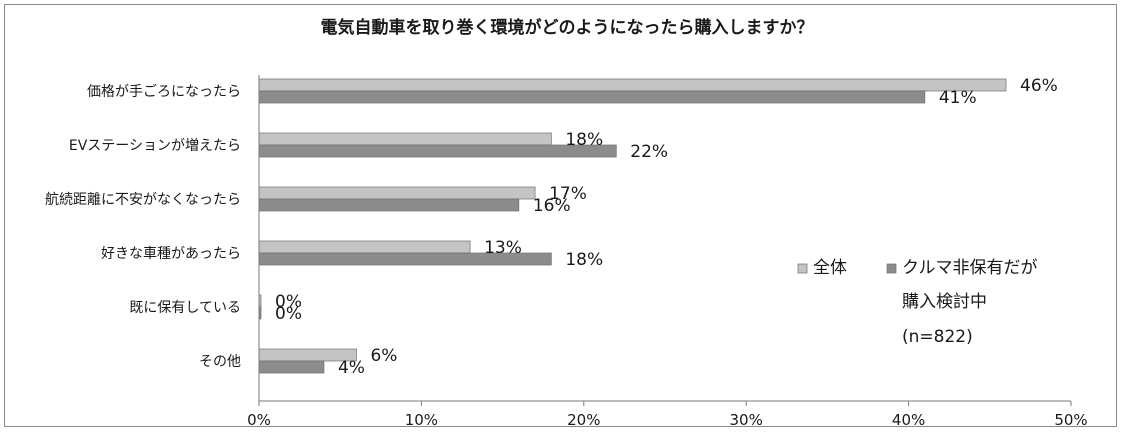 The width and height of the screenshot is (1125, 434). I want to click on x-tick-label: 50%, so click(1070, 419).